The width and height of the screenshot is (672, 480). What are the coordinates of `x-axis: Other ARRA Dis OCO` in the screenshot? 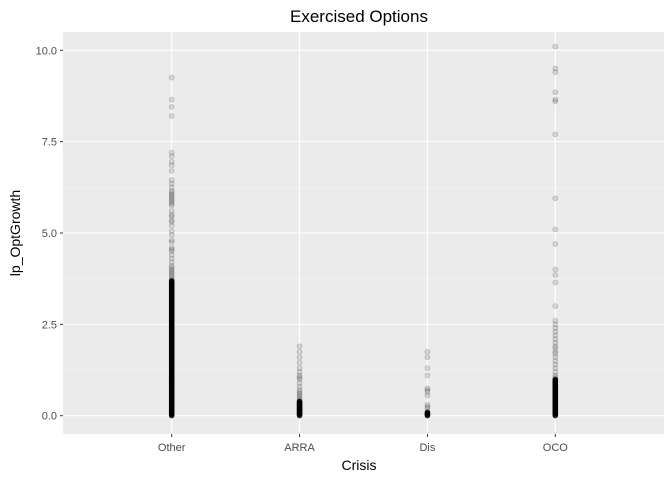 It's located at (363, 444).